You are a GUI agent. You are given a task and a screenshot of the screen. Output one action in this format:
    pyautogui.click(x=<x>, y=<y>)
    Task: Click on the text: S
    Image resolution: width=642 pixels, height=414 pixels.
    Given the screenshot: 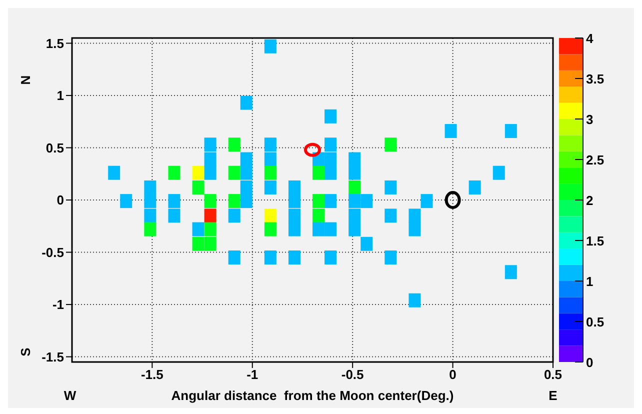 What is the action you would take?
    pyautogui.click(x=25, y=351)
    